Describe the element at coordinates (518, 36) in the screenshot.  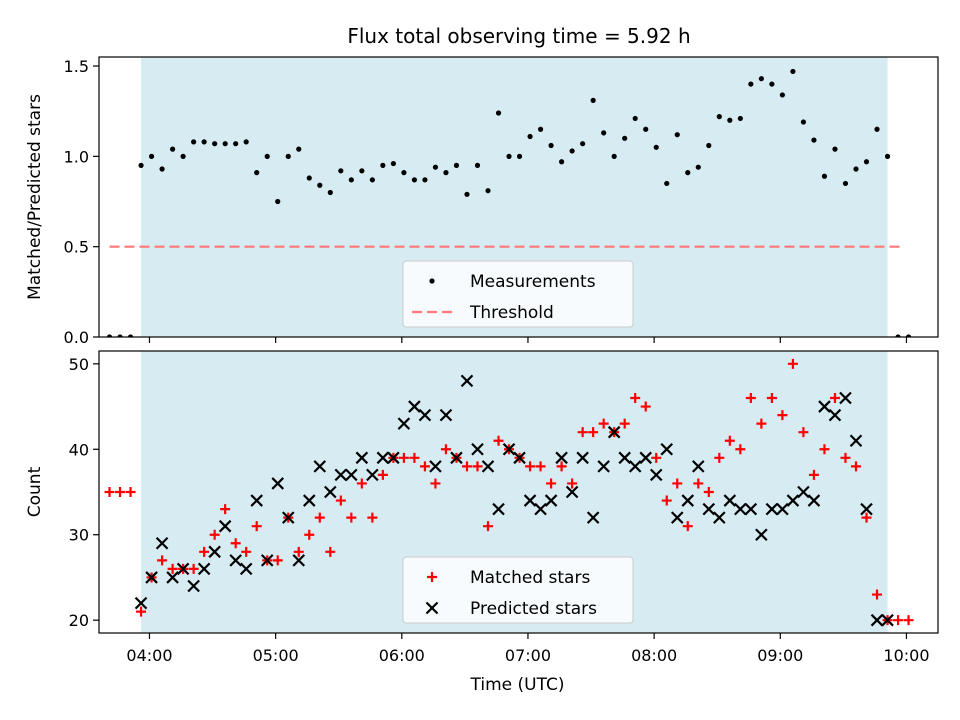
I see `chart-title: Flux total observing time = 5.92 h` at that location.